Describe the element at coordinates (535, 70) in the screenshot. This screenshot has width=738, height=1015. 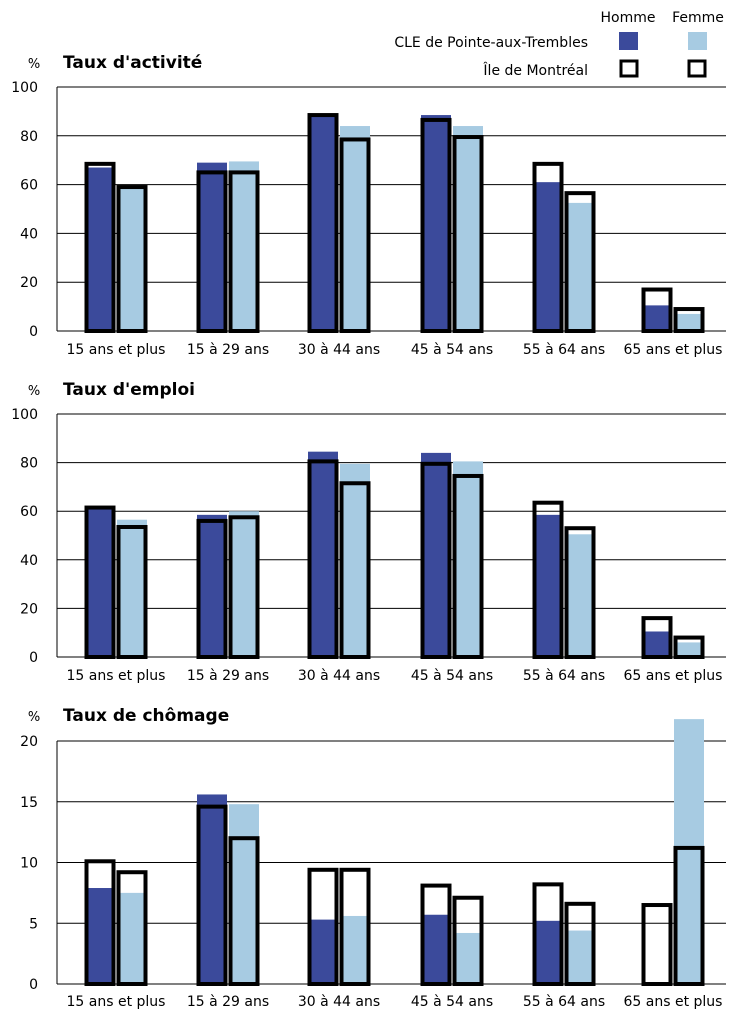
I see `legend-row-mtl: Île de Montréal` at that location.